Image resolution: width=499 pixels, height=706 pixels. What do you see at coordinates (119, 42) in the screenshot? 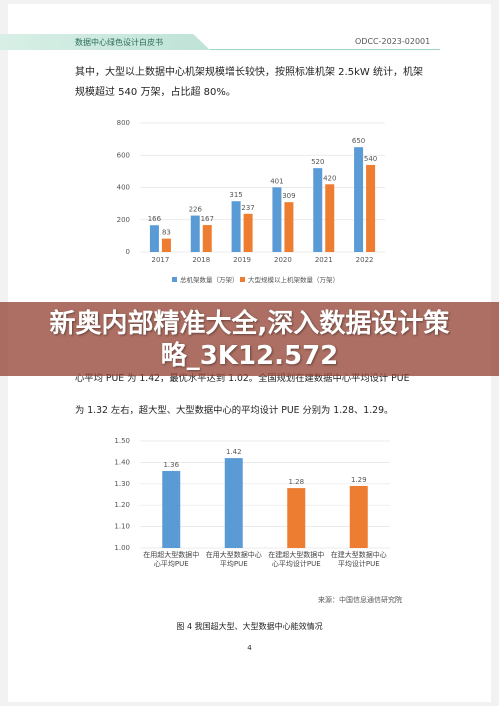
I see `header-title: 数据中心绿色设计白皮书` at bounding box center [119, 42].